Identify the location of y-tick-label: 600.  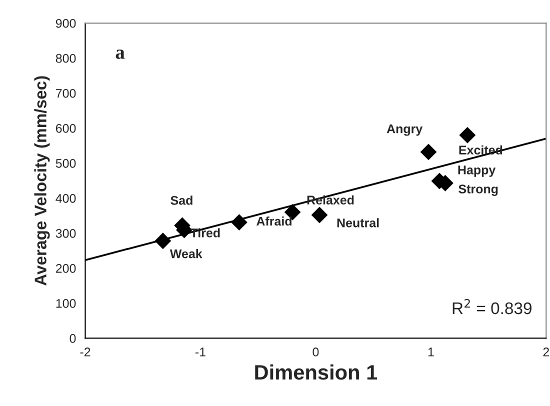
(66, 128).